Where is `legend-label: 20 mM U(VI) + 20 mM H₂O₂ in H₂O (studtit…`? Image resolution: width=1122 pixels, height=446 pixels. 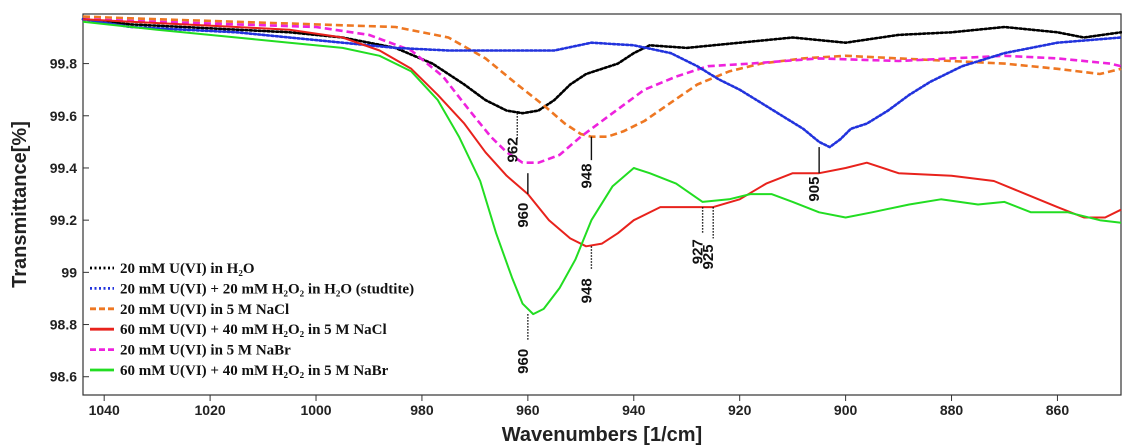 legend-label: 20 mM U(VI) + 20 mM H₂O₂ in H₂O (studtit… is located at coordinates (267, 289).